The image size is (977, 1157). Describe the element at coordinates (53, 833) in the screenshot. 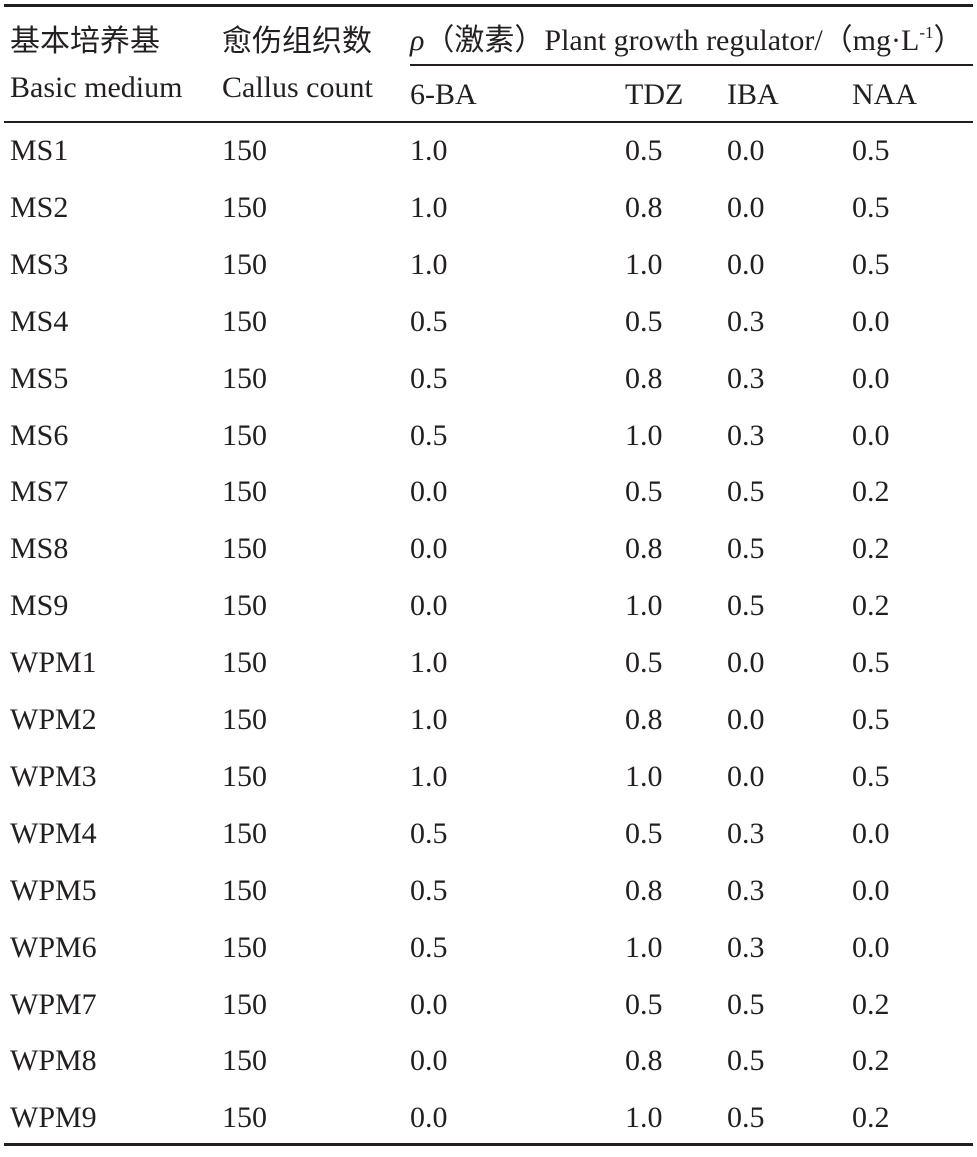

I see `cell: WPM4` at that location.